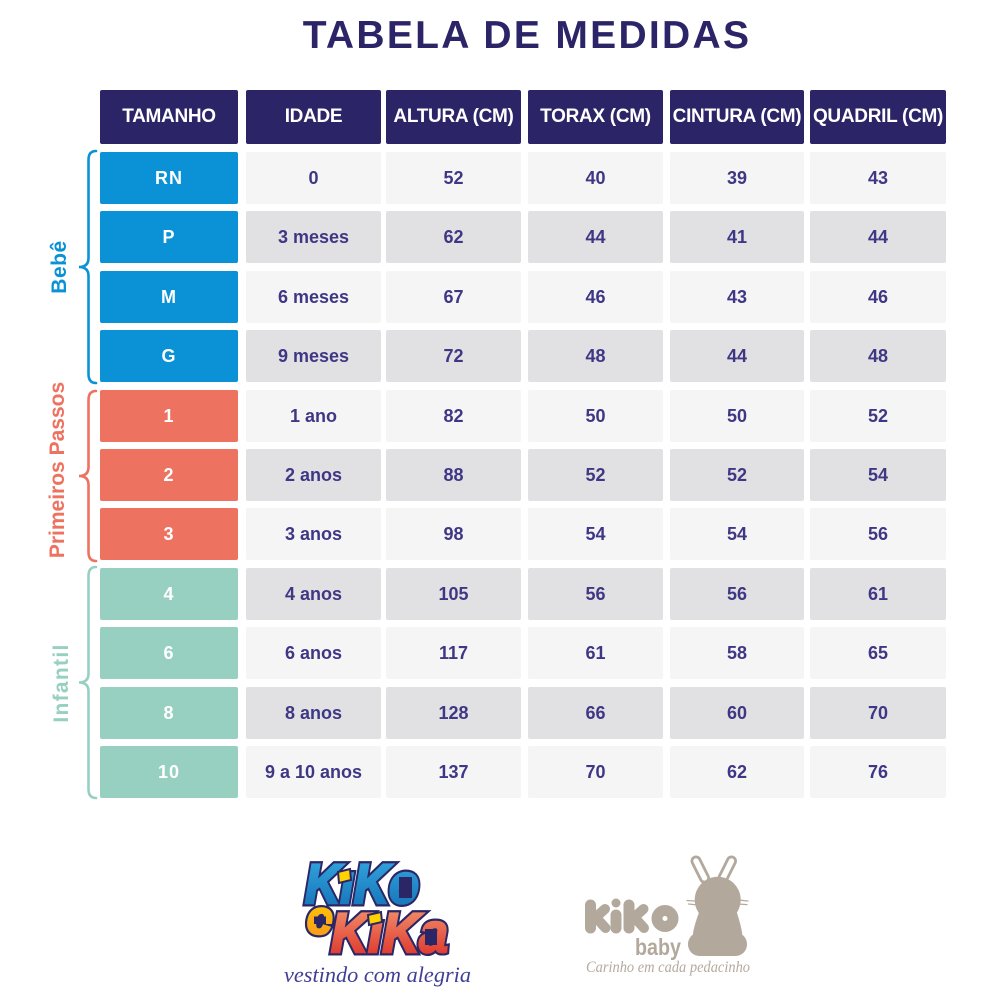 This screenshot has width=1000, height=1000. I want to click on svg-text: vestindo com alegria, so click(377, 974).